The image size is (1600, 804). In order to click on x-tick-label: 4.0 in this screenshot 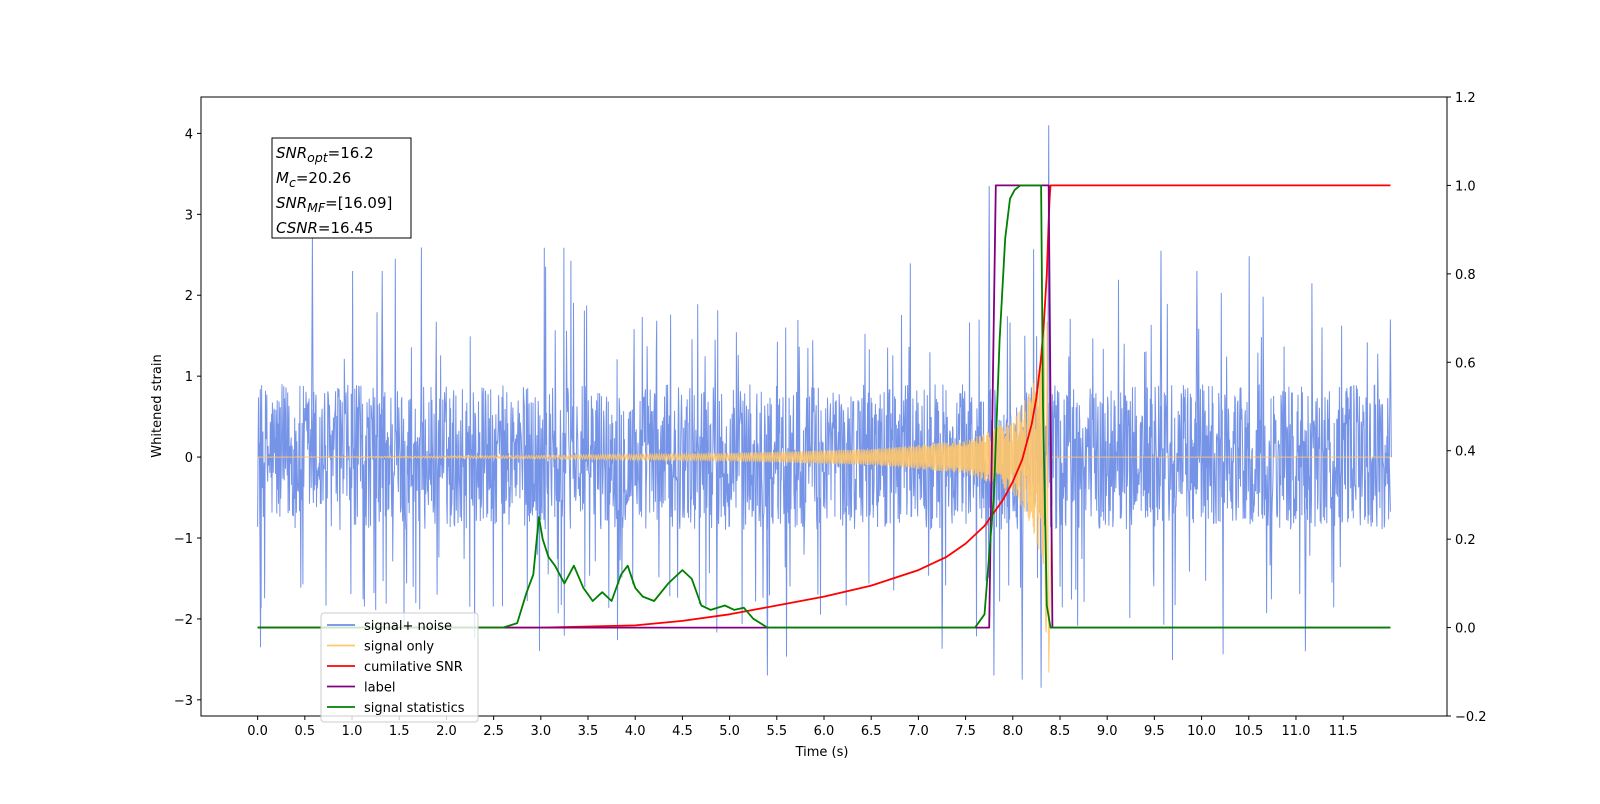, I will do `click(635, 731)`.